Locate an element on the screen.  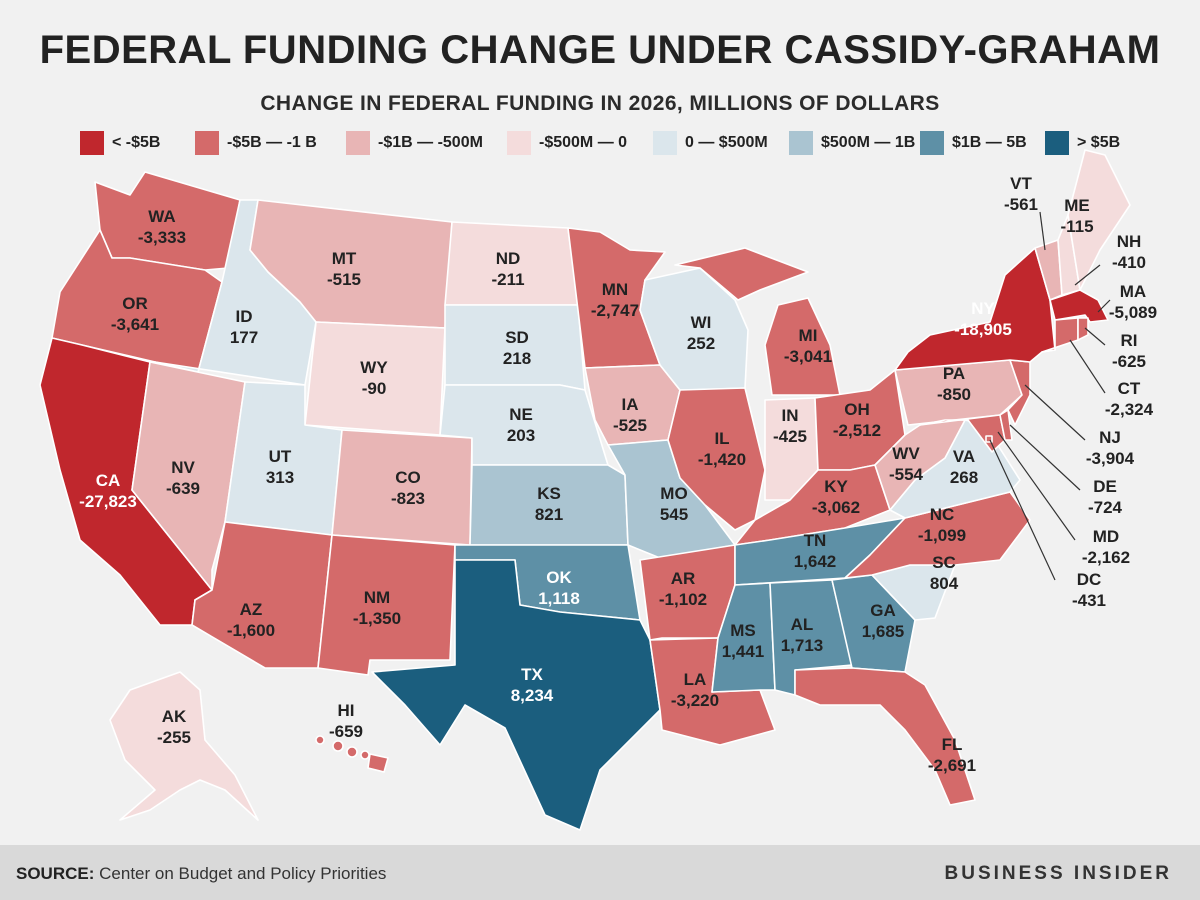
state-ct is located at coordinates (1060, 335).